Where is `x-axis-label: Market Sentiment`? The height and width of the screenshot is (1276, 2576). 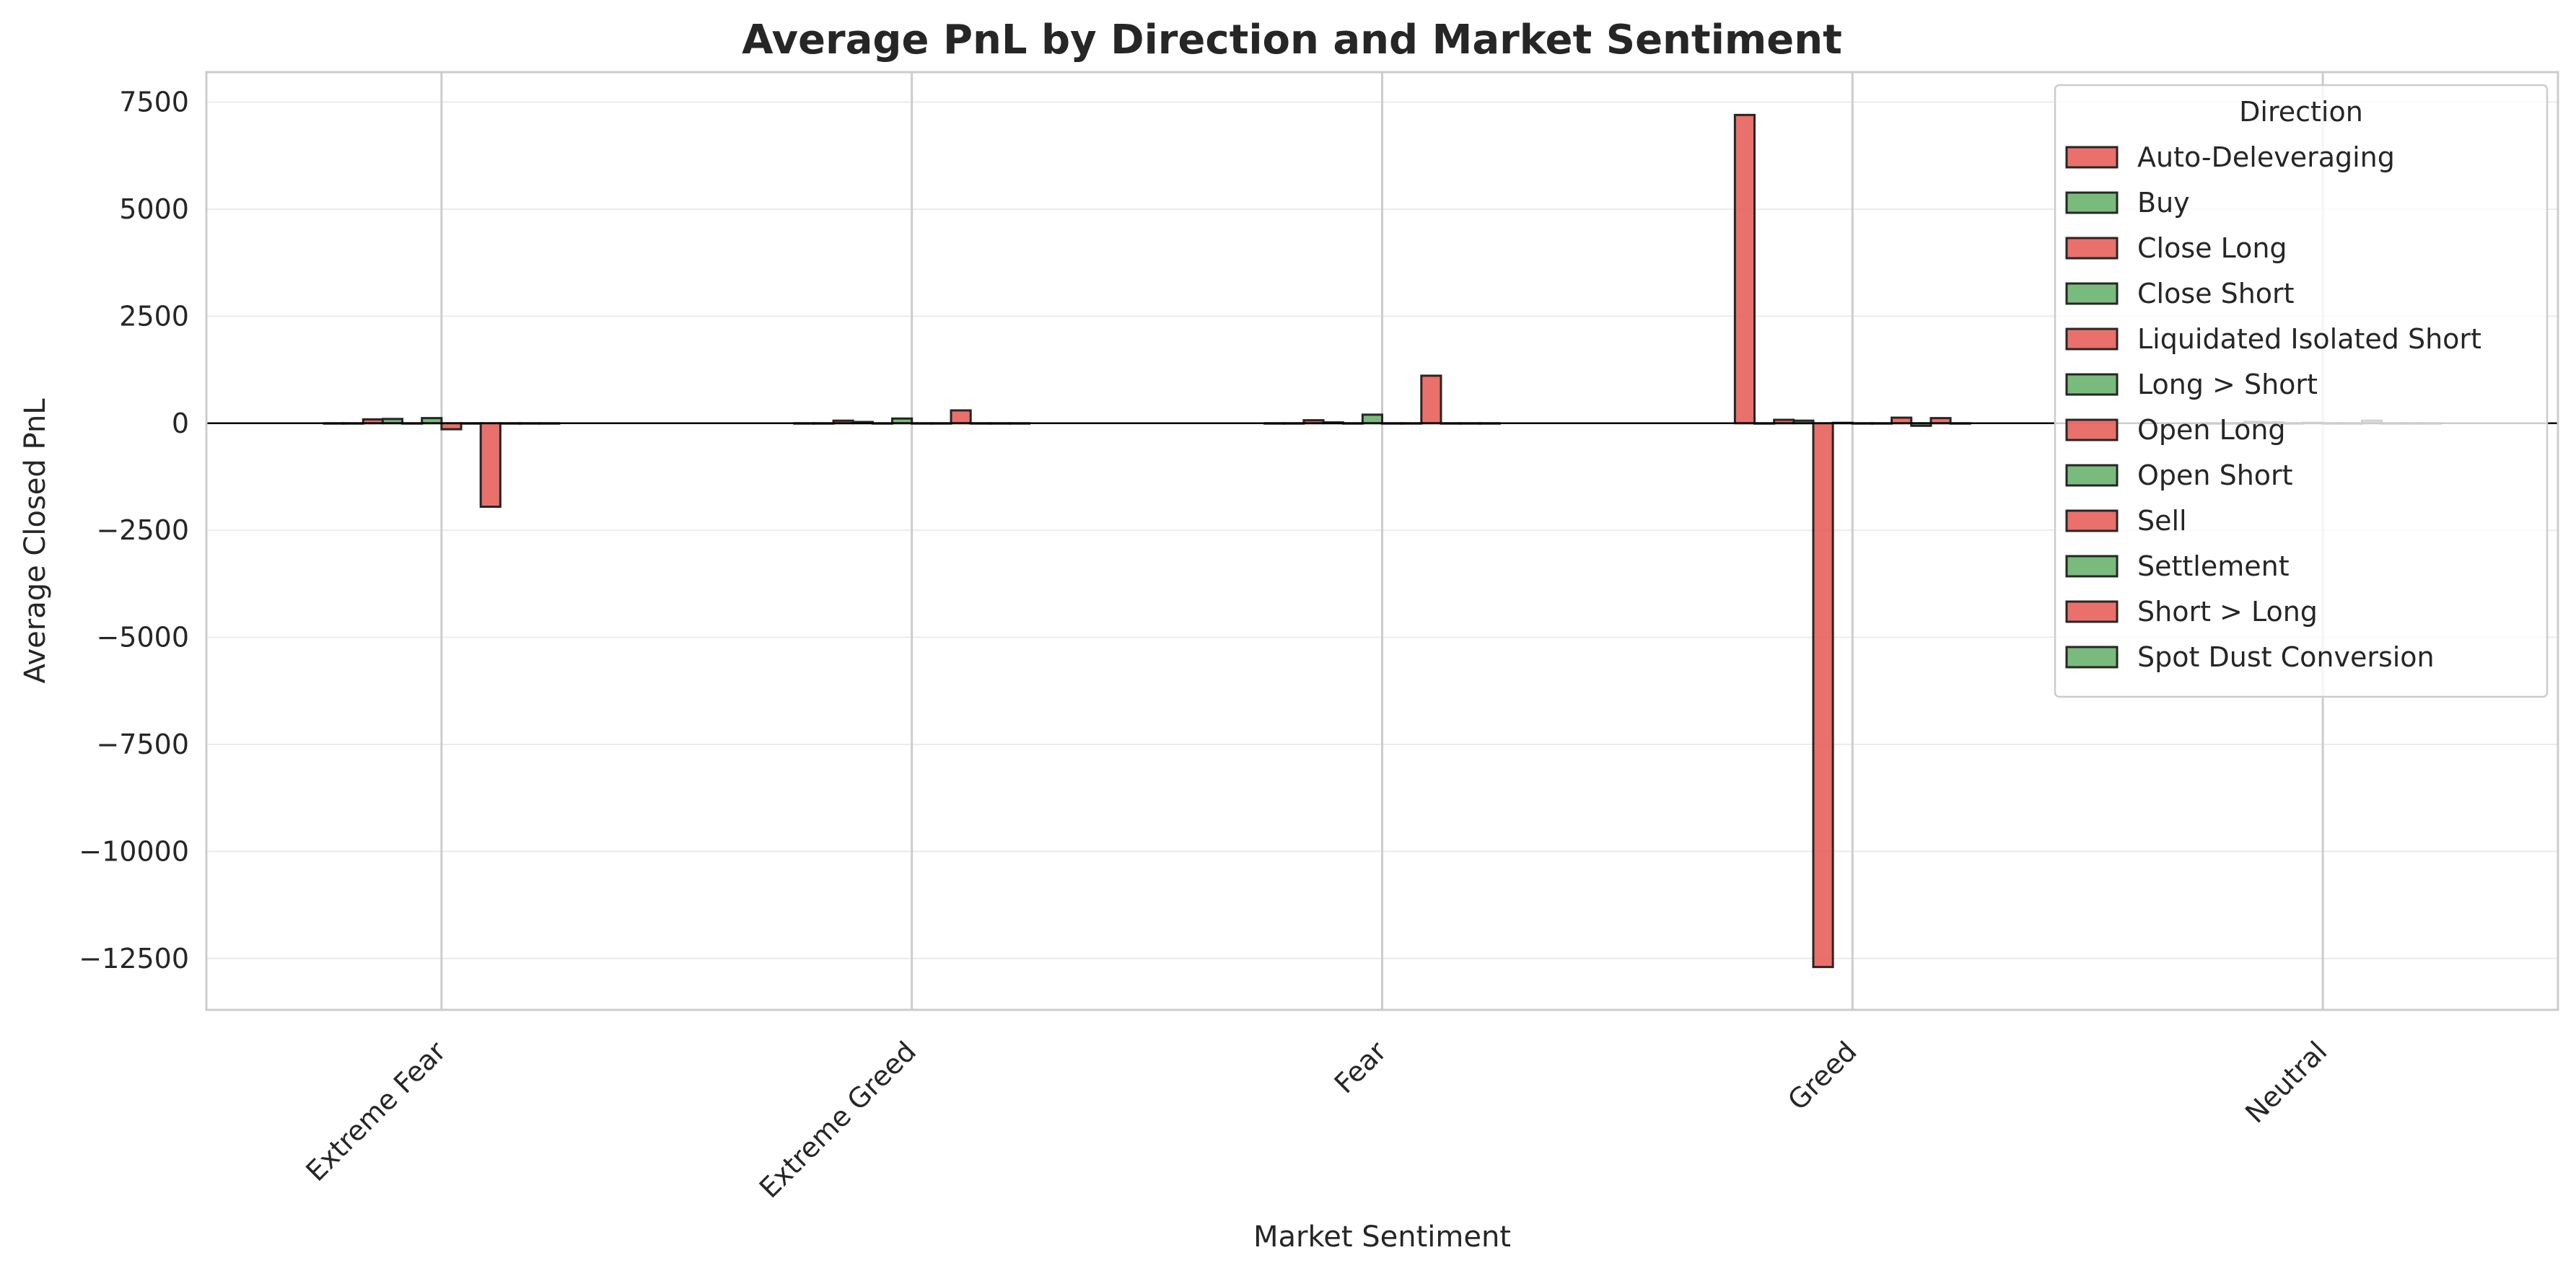 x-axis-label: Market Sentiment is located at coordinates (1382, 1237).